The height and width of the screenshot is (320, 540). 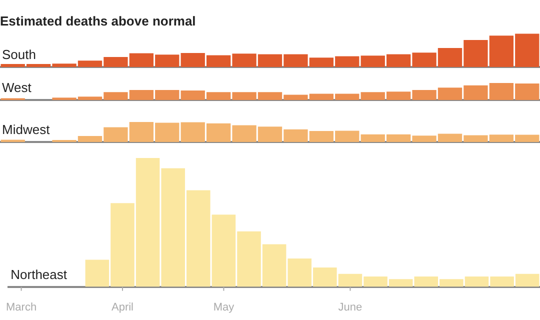 What do you see at coordinates (39, 274) in the screenshot?
I see `series-label: Northeast` at bounding box center [39, 274].